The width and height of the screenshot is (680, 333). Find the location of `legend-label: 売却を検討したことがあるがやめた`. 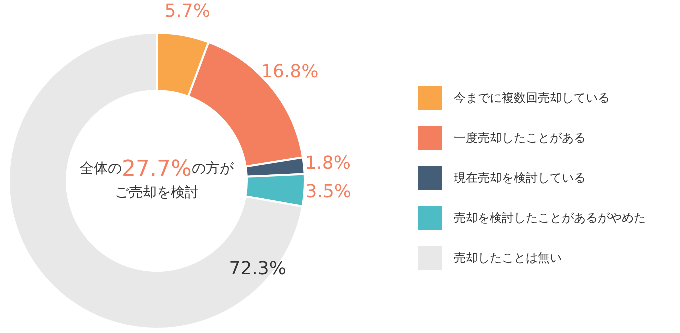

legend-label: 売却を検討したことがあるがやめた is located at coordinates (550, 218).